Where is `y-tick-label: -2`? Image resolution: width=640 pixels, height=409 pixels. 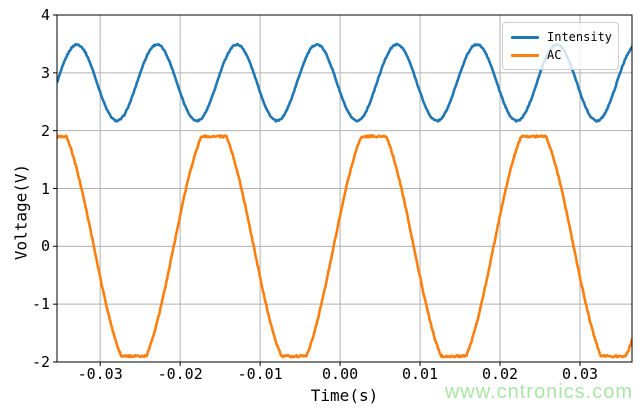 y-tick-label: -2 is located at coordinates (40, 362).